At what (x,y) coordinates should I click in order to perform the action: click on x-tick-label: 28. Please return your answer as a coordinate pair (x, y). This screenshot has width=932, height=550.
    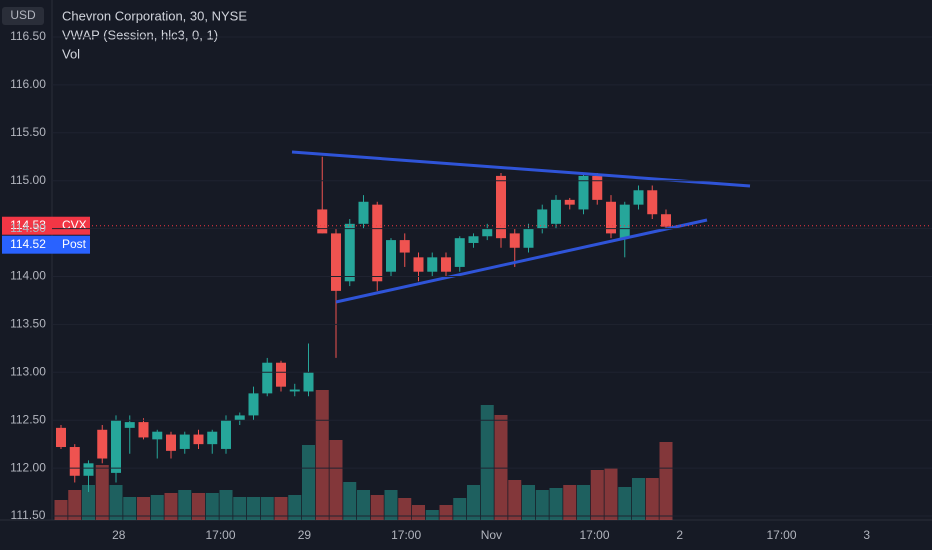
    Looking at the image, I should click on (119, 535).